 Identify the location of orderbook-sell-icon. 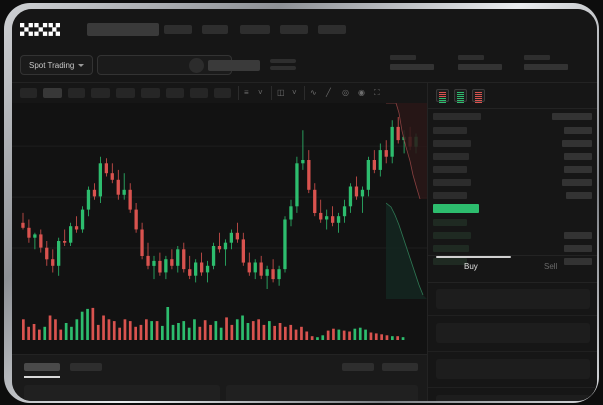
(478, 96).